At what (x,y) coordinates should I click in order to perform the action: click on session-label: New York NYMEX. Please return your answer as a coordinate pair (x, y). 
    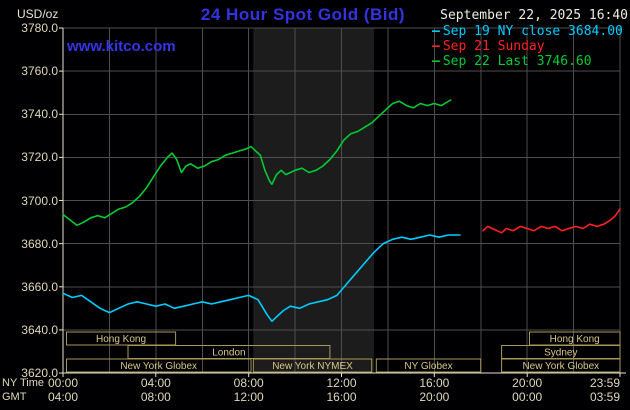
    Looking at the image, I should click on (312, 366).